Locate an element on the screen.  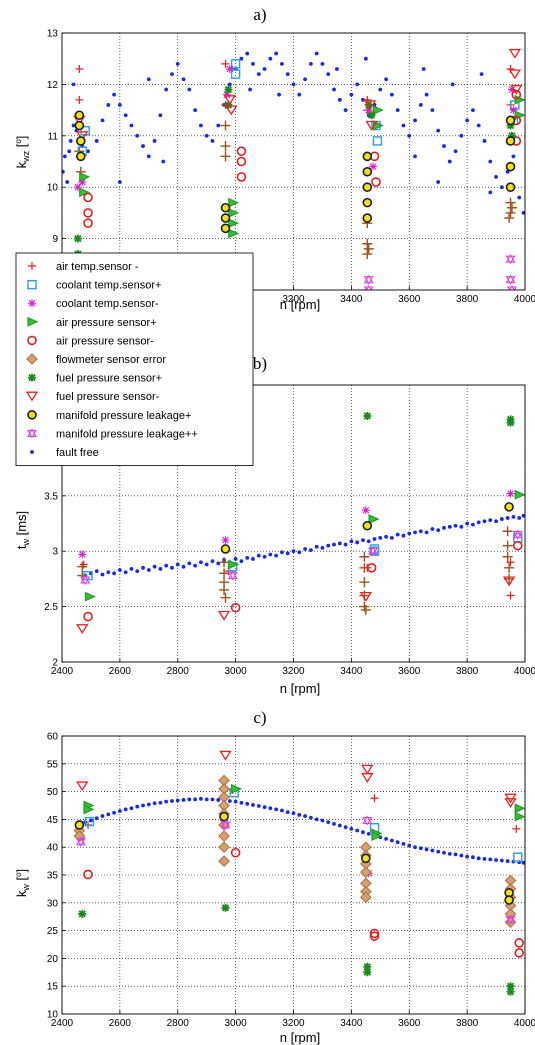
x-tick-label: 3600 is located at coordinates (409, 299).